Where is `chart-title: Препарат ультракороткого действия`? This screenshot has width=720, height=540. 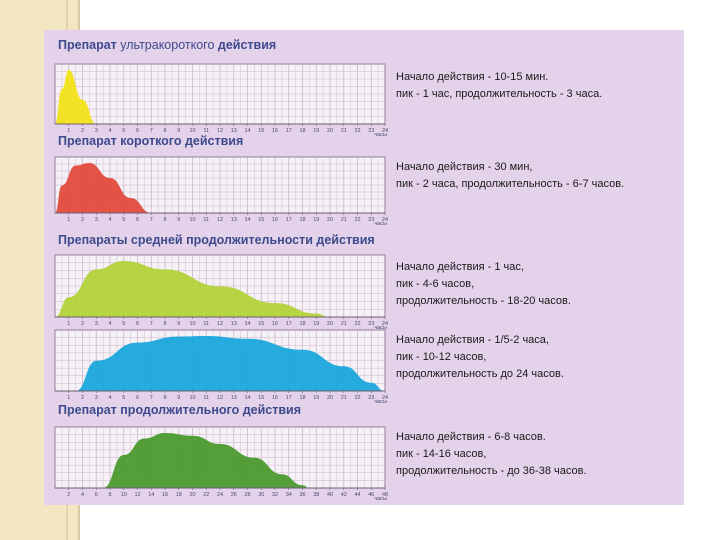 chart-title: Препарат ультракороткого действия is located at coordinates (167, 45).